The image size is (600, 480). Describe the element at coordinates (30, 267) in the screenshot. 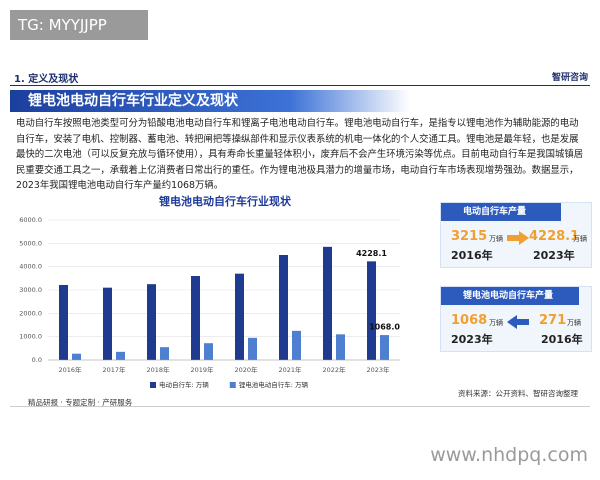

I see `y-tick-label: 4000.0` at that location.